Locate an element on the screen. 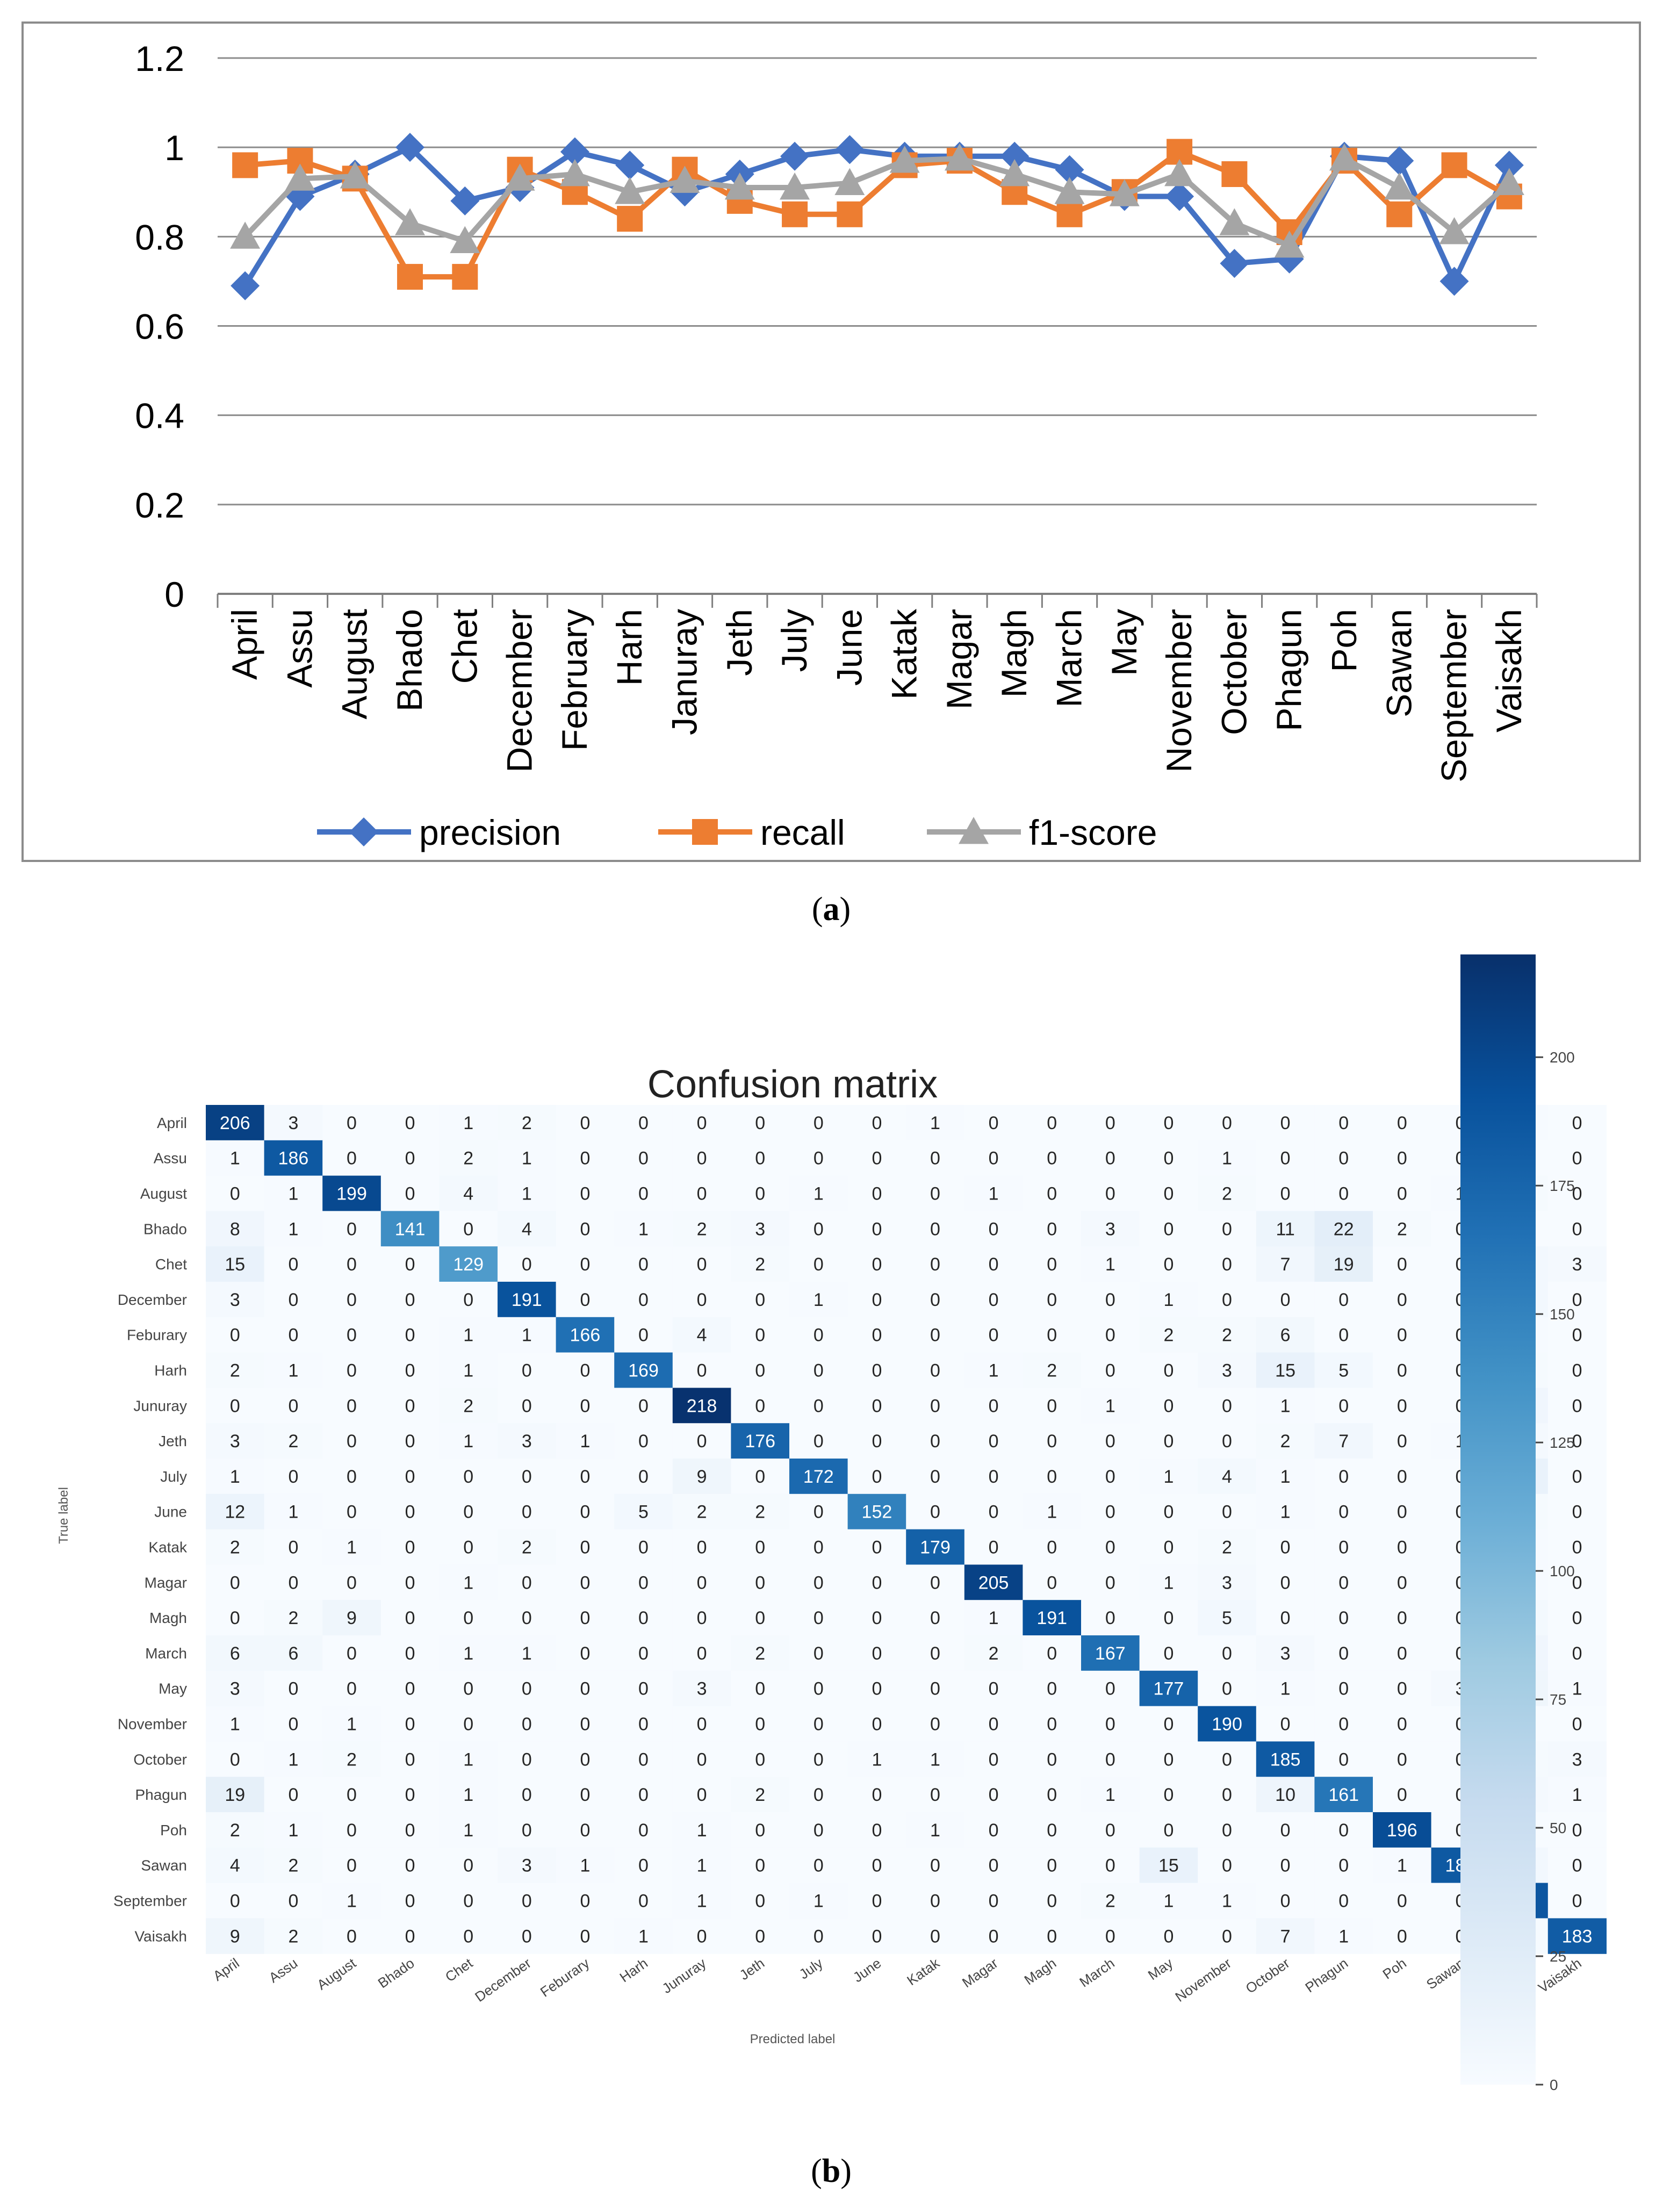  cell-value: 191 is located at coordinates (1051, 1618).